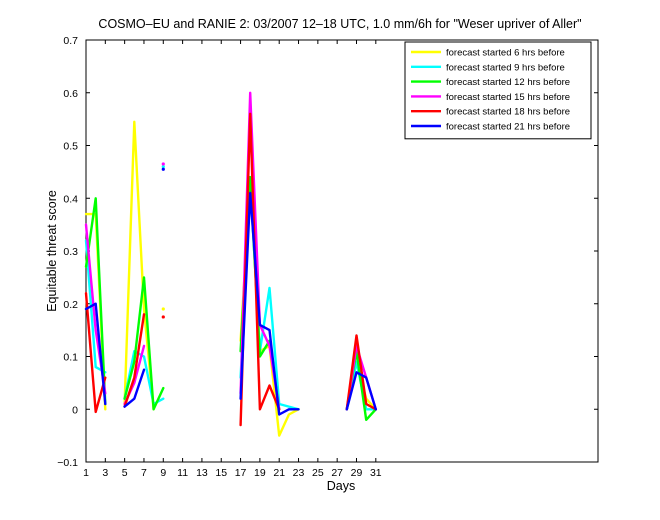 This screenshot has height=520, width=660. What do you see at coordinates (260, 473) in the screenshot?
I see `x-tick-label: 19` at bounding box center [260, 473].